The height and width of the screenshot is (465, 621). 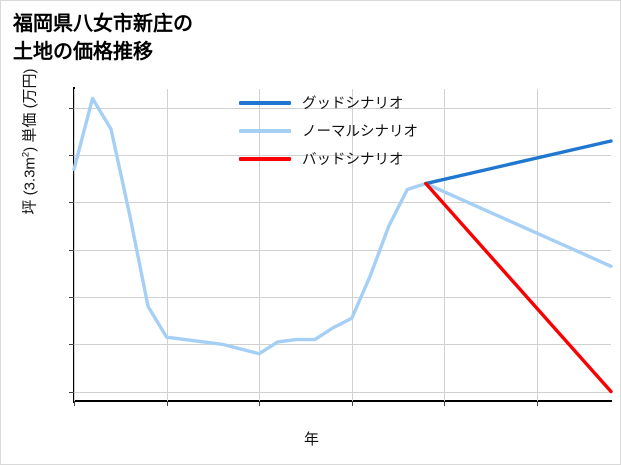 I want to click on legend-label: ノーマルシナリオ, so click(x=360, y=132).